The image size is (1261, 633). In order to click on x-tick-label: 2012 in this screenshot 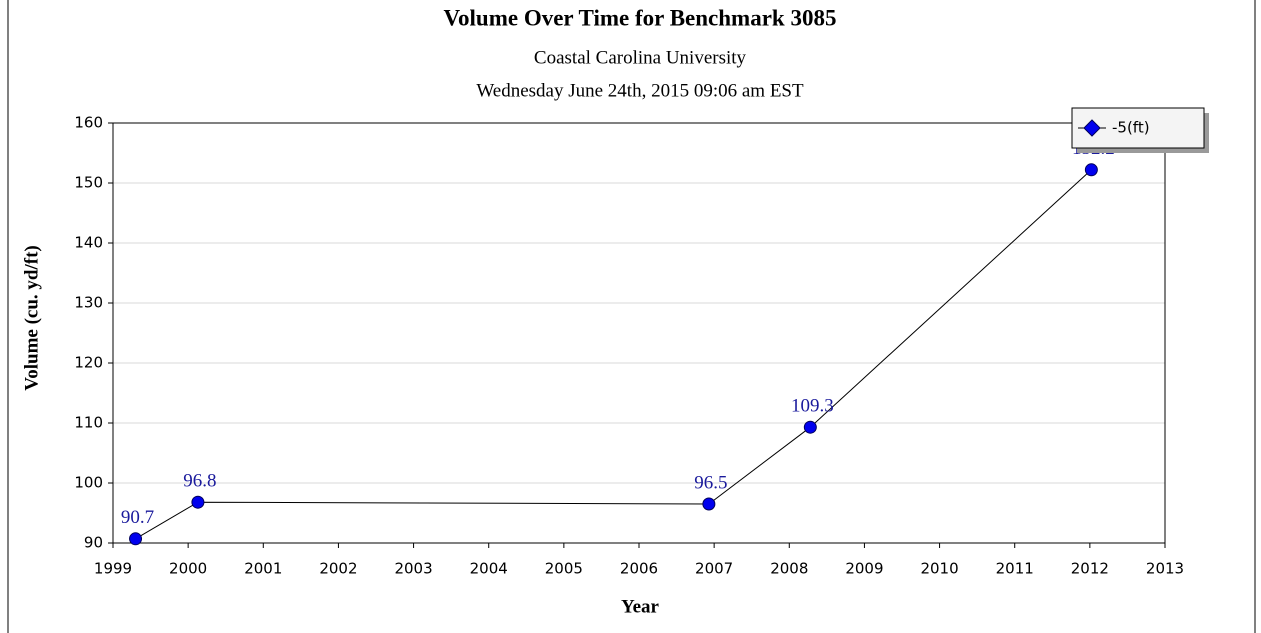, I will do `click(1090, 569)`.